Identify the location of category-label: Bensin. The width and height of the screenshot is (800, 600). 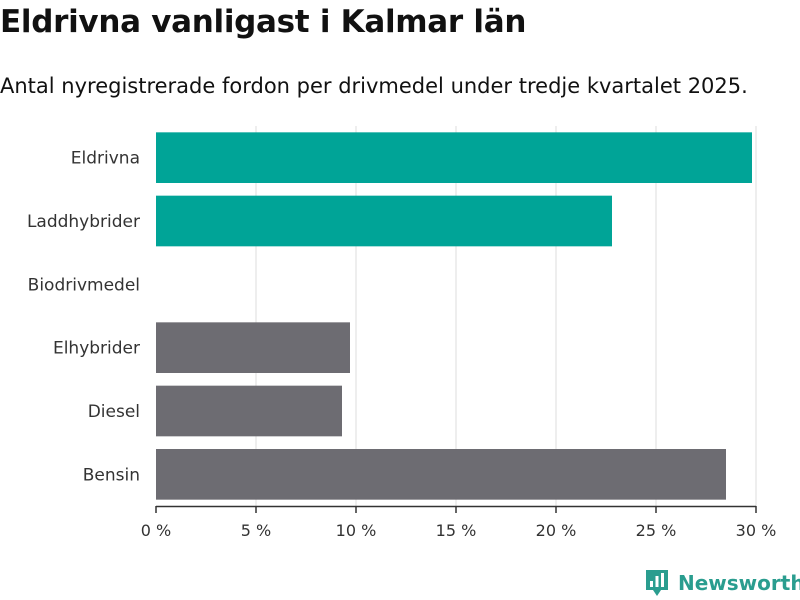
(111, 475).